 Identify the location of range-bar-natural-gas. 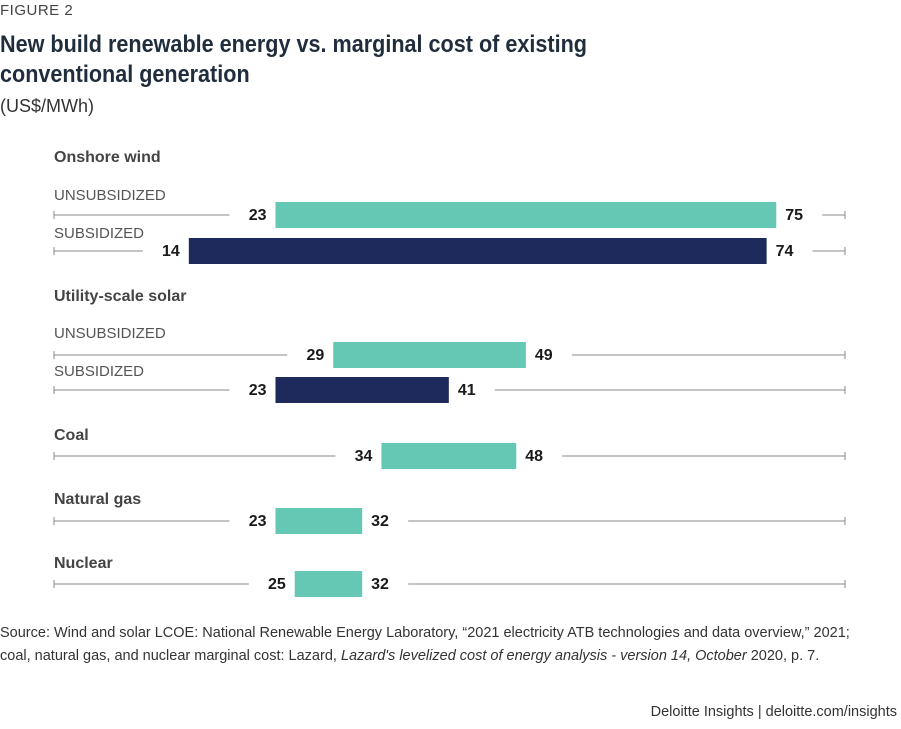
(319, 521).